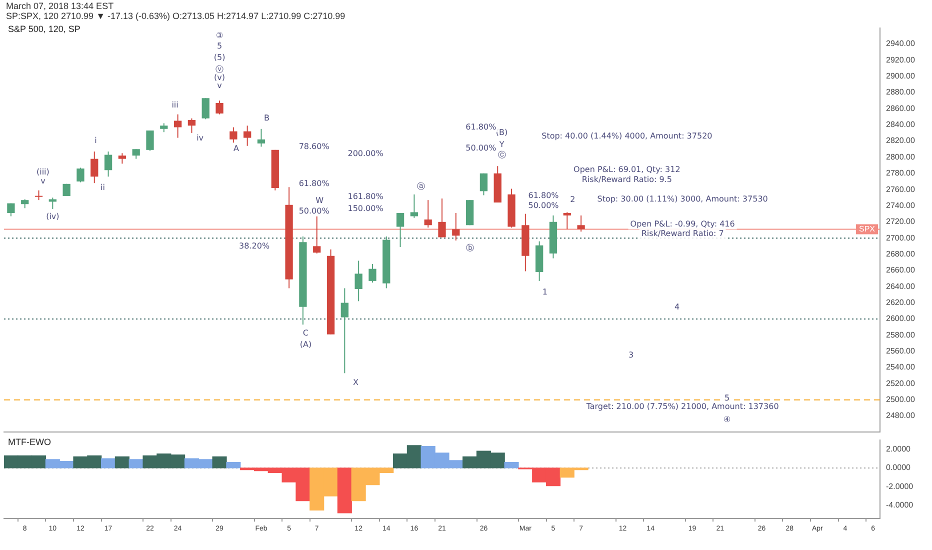 The width and height of the screenshot is (932, 550). Describe the element at coordinates (176, 16) in the screenshot. I see `chart-subtitle: SP:SPX, 120 2710.99 ▼ -17.13 (-0.63%) O:2713.05 H:2714.97 L:2710.99 C:2710.99` at that location.